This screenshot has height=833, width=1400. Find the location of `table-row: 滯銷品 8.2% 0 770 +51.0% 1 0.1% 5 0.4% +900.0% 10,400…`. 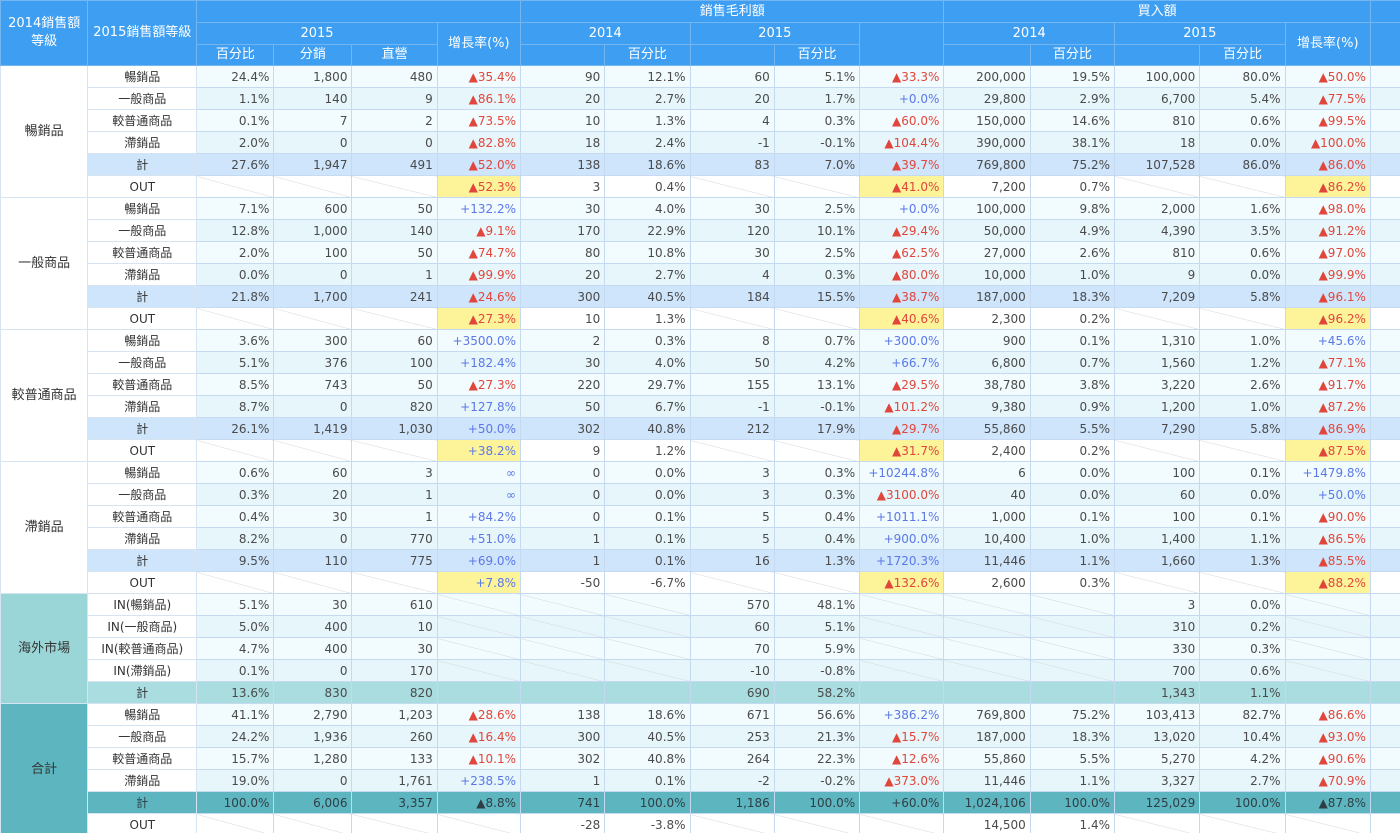

table-row: 滯銷品 8.2% 0 770 +51.0% 1 0.1% 5 0.4% +900.0% 10,400… is located at coordinates (700, 538).